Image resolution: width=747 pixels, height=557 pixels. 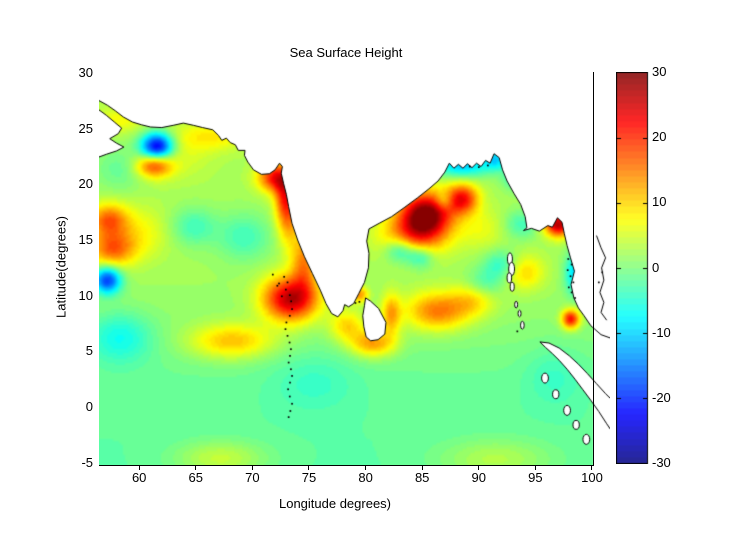 I want to click on x-tick-label: 65, so click(x=196, y=477).